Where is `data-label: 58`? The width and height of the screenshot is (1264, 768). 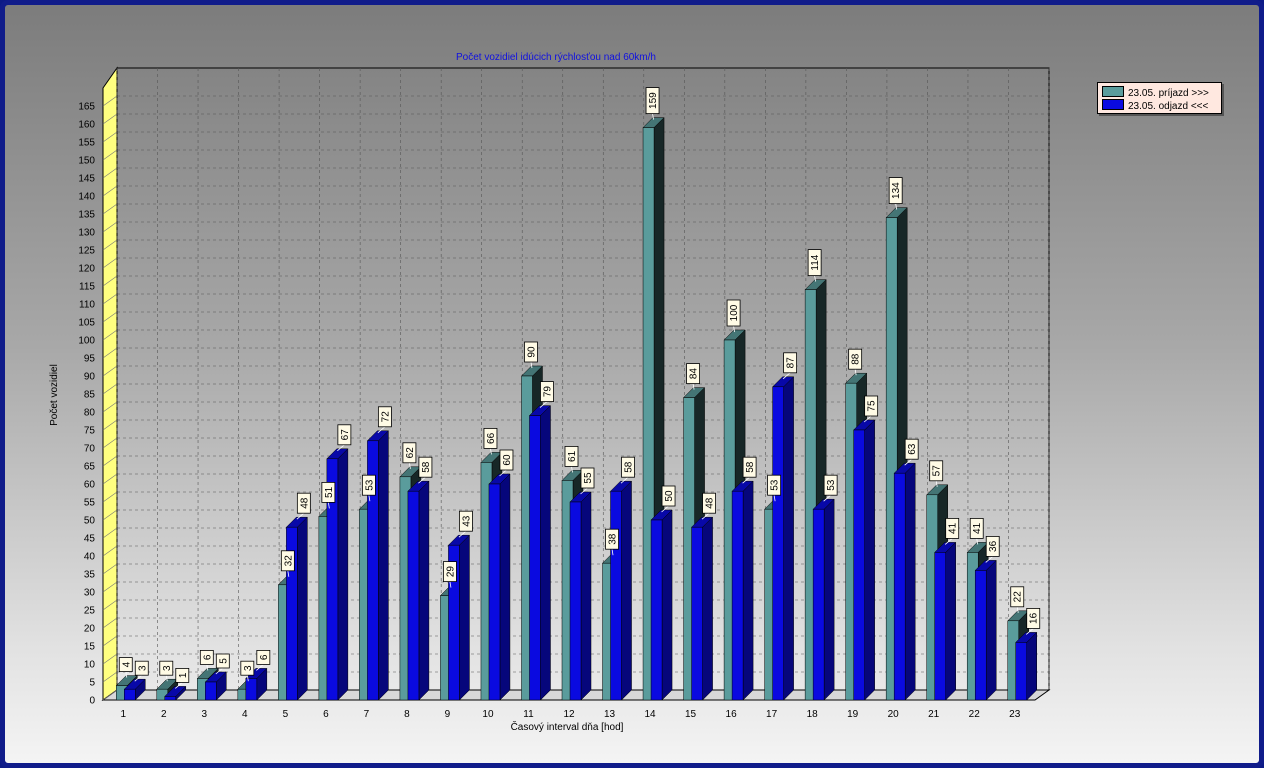 data-label: 58 is located at coordinates (749, 470).